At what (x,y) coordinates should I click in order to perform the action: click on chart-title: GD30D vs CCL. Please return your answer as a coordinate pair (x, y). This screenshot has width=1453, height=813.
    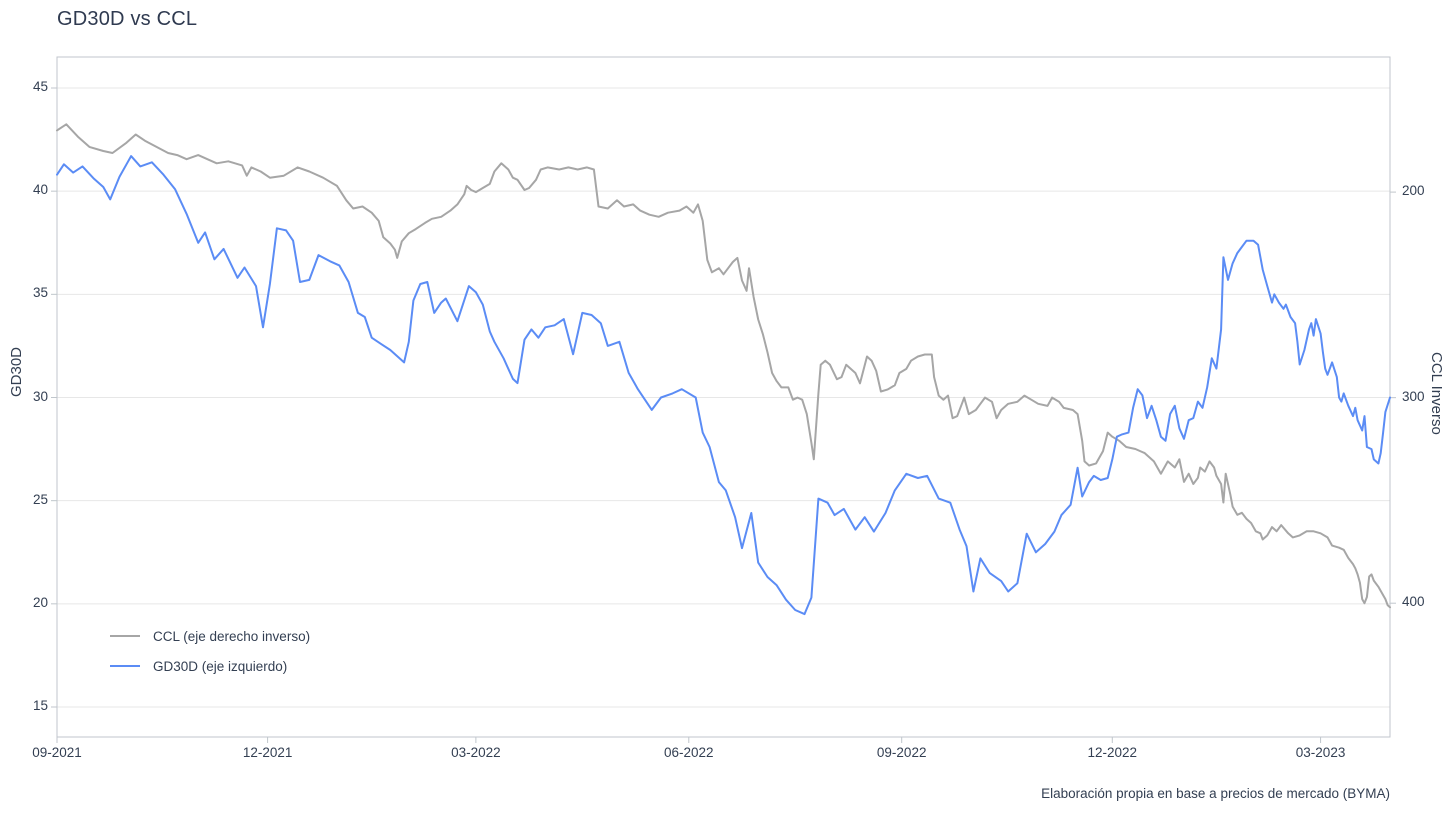
    Looking at the image, I should click on (127, 19).